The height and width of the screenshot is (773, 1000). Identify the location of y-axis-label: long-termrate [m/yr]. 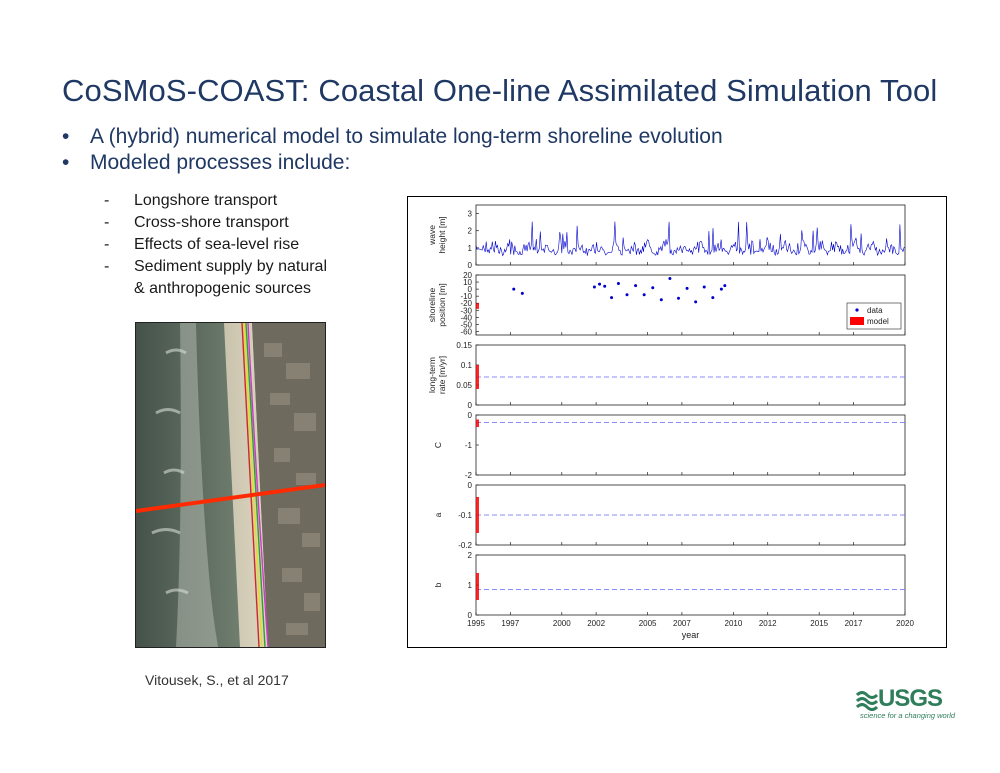
(437, 375).